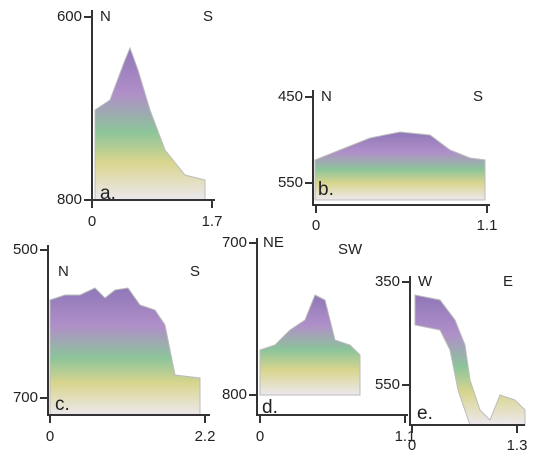 The height and width of the screenshot is (462, 538). What do you see at coordinates (108, 193) in the screenshot?
I see `panel-letter: a.` at bounding box center [108, 193].